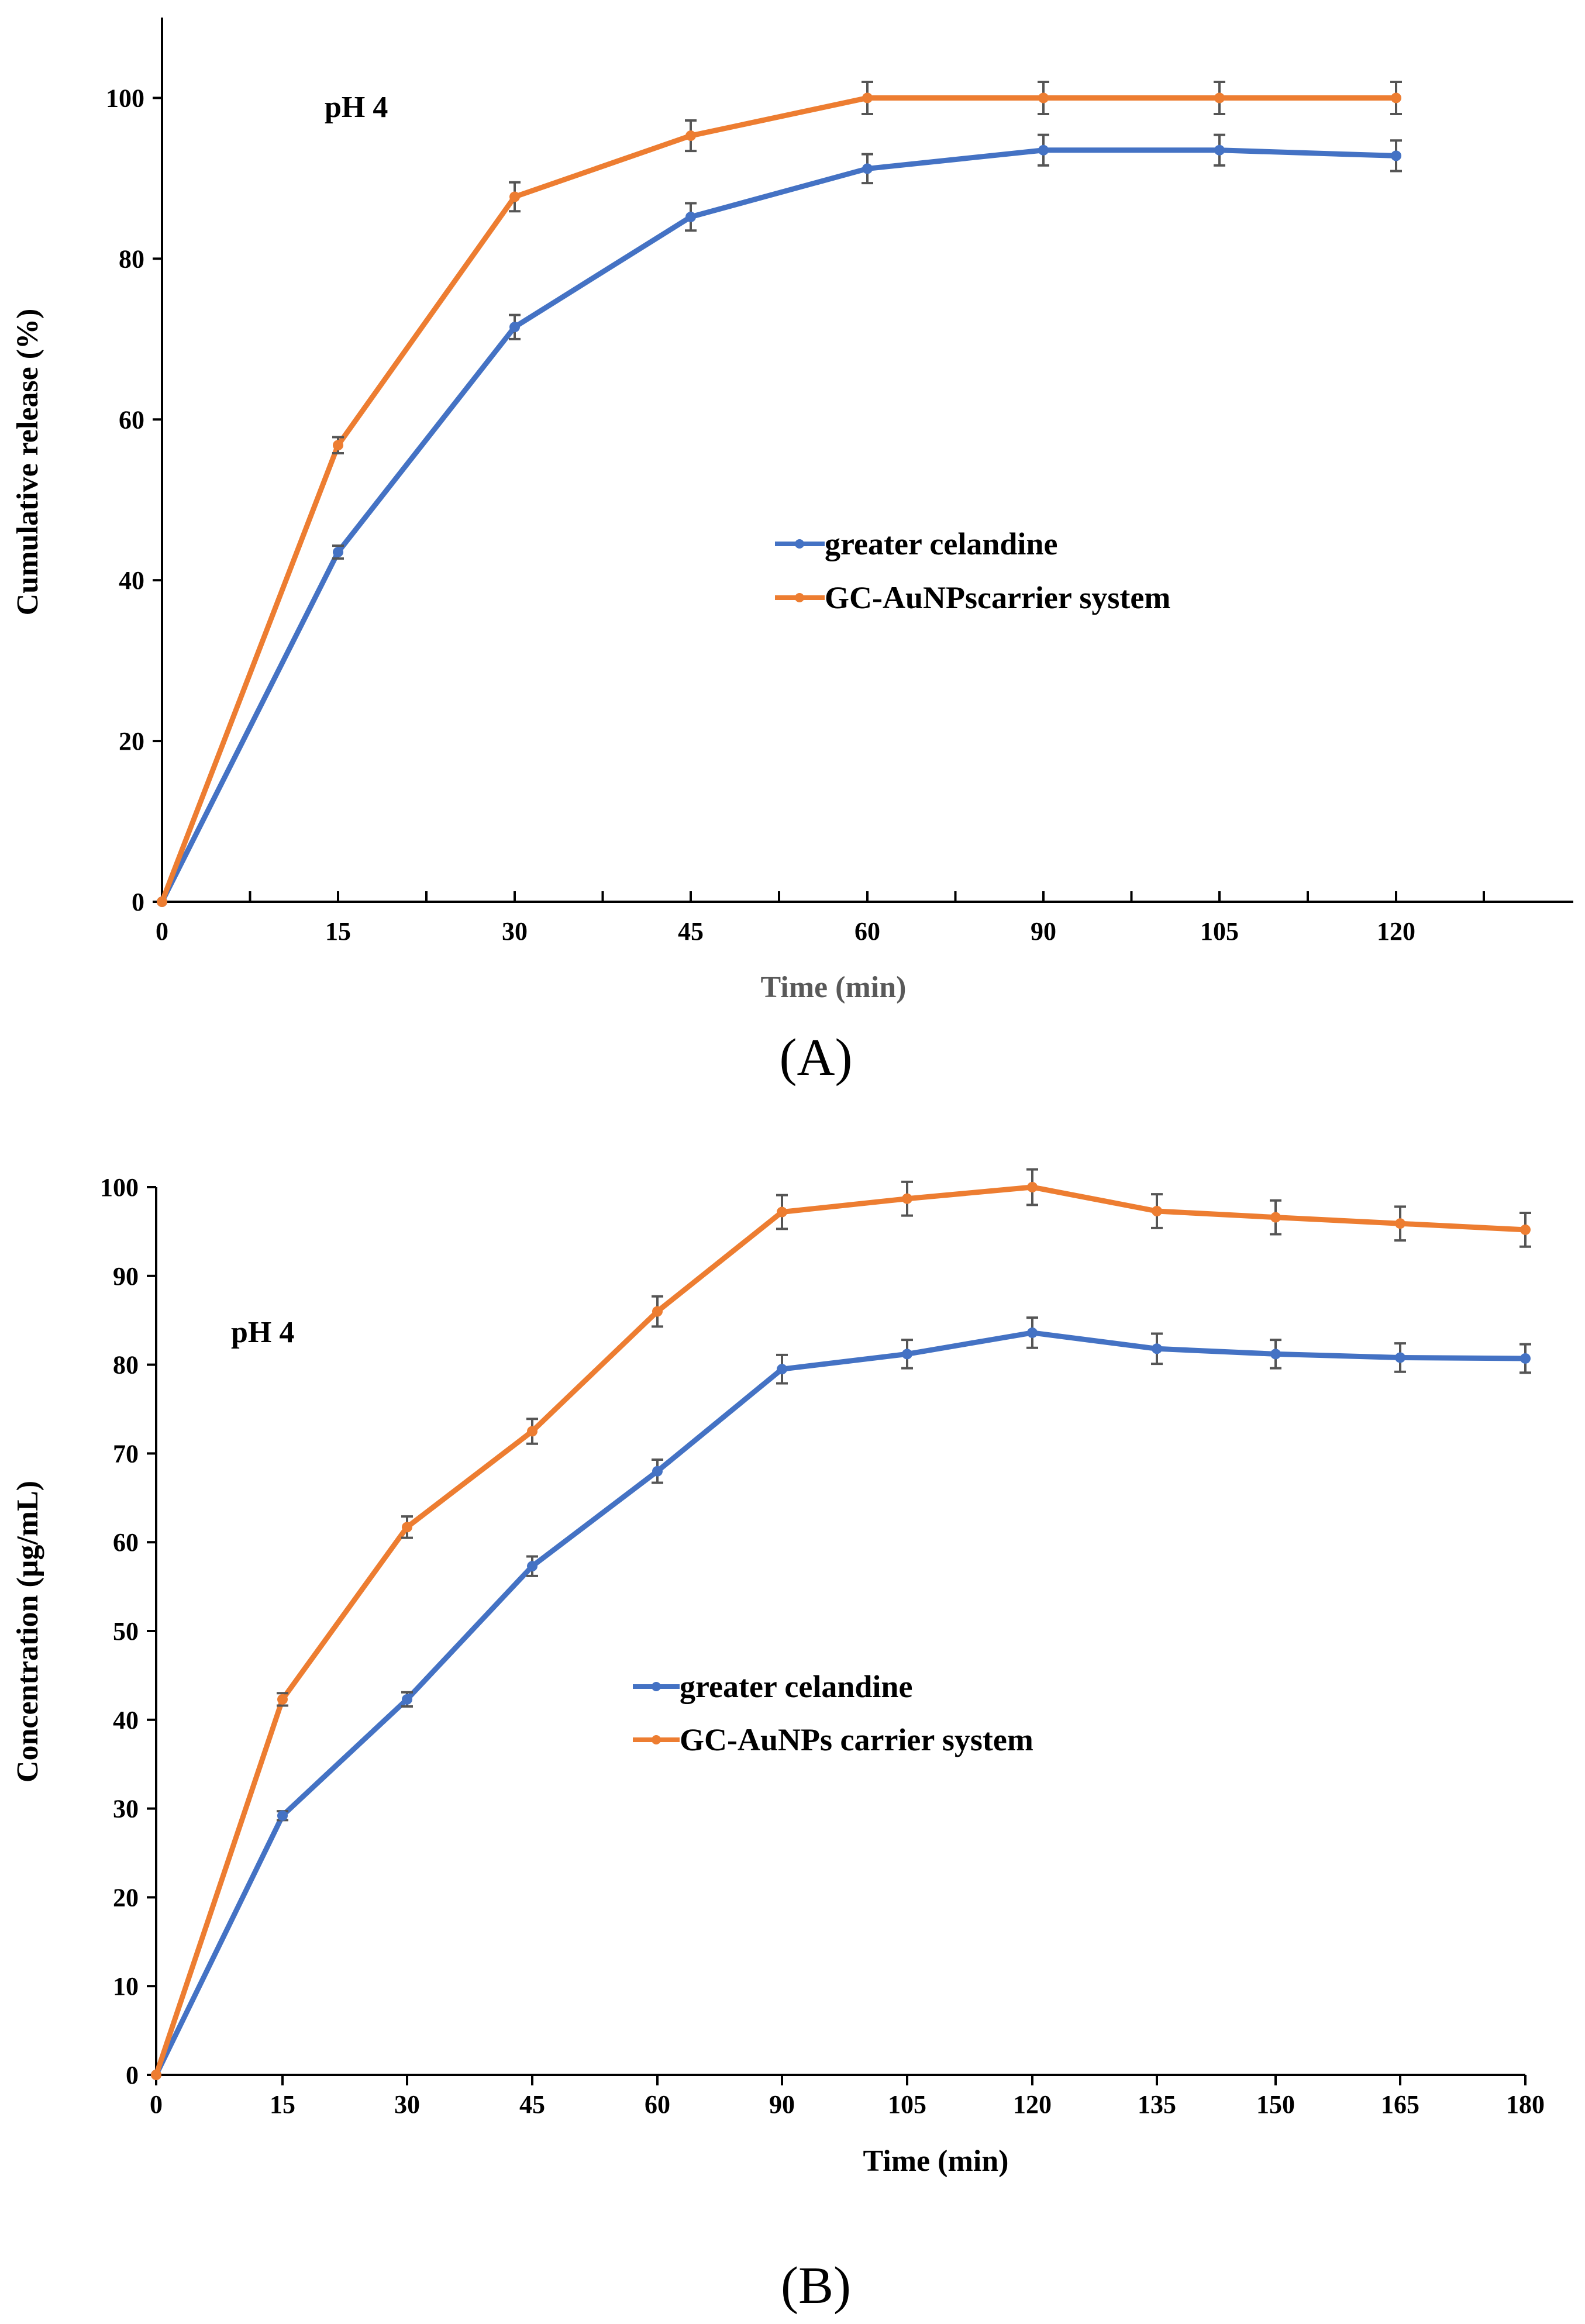 The width and height of the screenshot is (1585, 2324). What do you see at coordinates (782, 2104) in the screenshot?
I see `x-tick-label-b: 90` at bounding box center [782, 2104].